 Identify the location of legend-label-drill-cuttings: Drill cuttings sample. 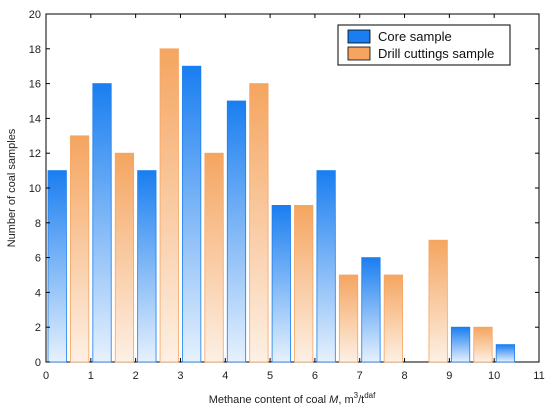
(436, 53).